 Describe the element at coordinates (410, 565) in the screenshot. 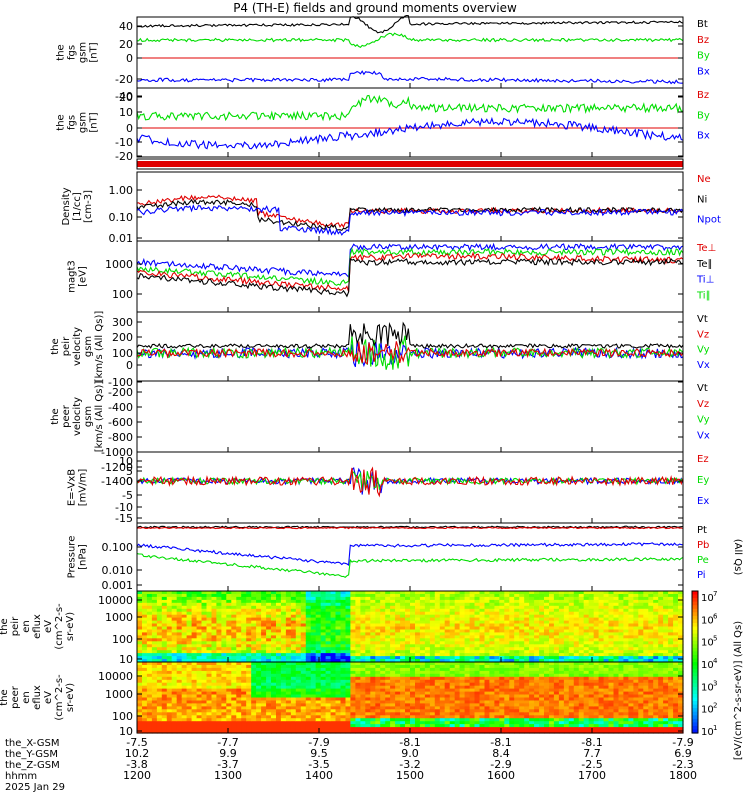

I see `series-line-Pe` at that location.